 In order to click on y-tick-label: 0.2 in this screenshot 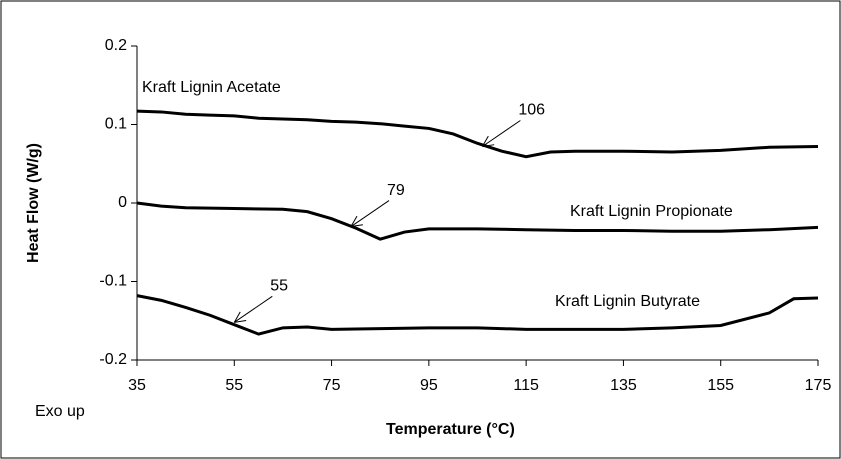, I will do `click(116, 45)`.